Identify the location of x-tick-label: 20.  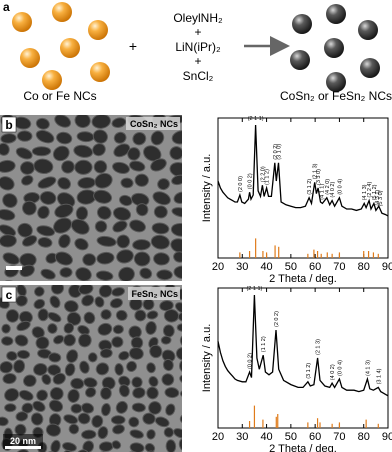
(218, 437).